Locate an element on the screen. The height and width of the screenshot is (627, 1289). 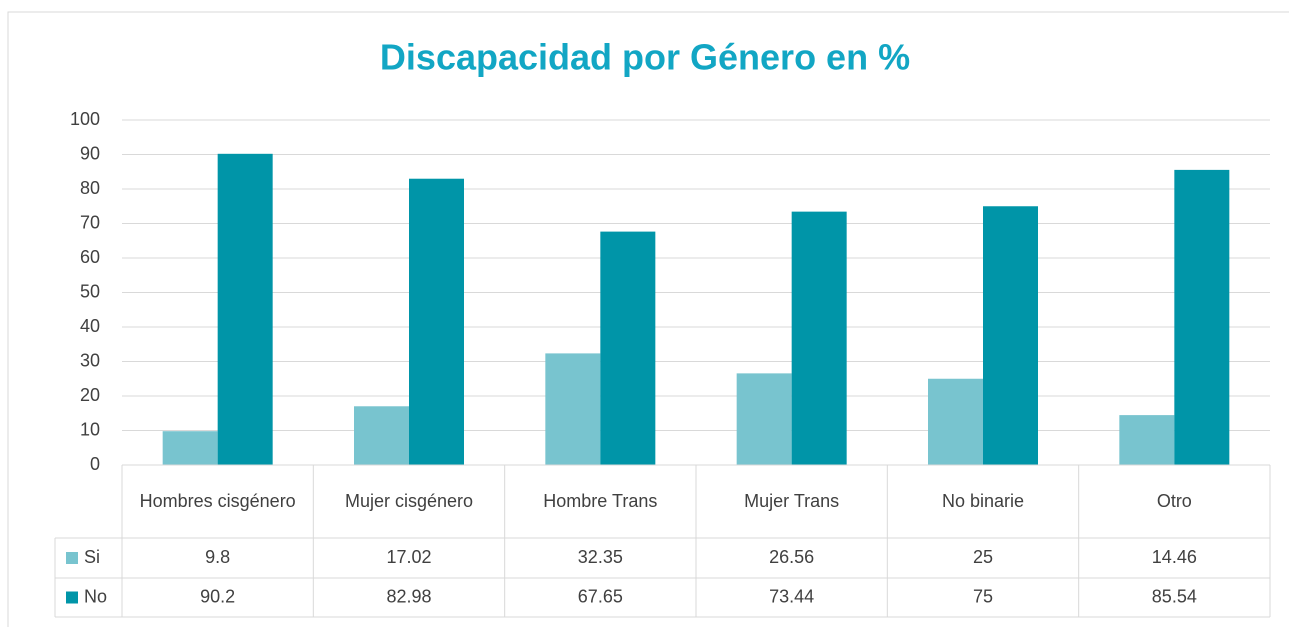
table-value: 17.02 is located at coordinates (408, 557).